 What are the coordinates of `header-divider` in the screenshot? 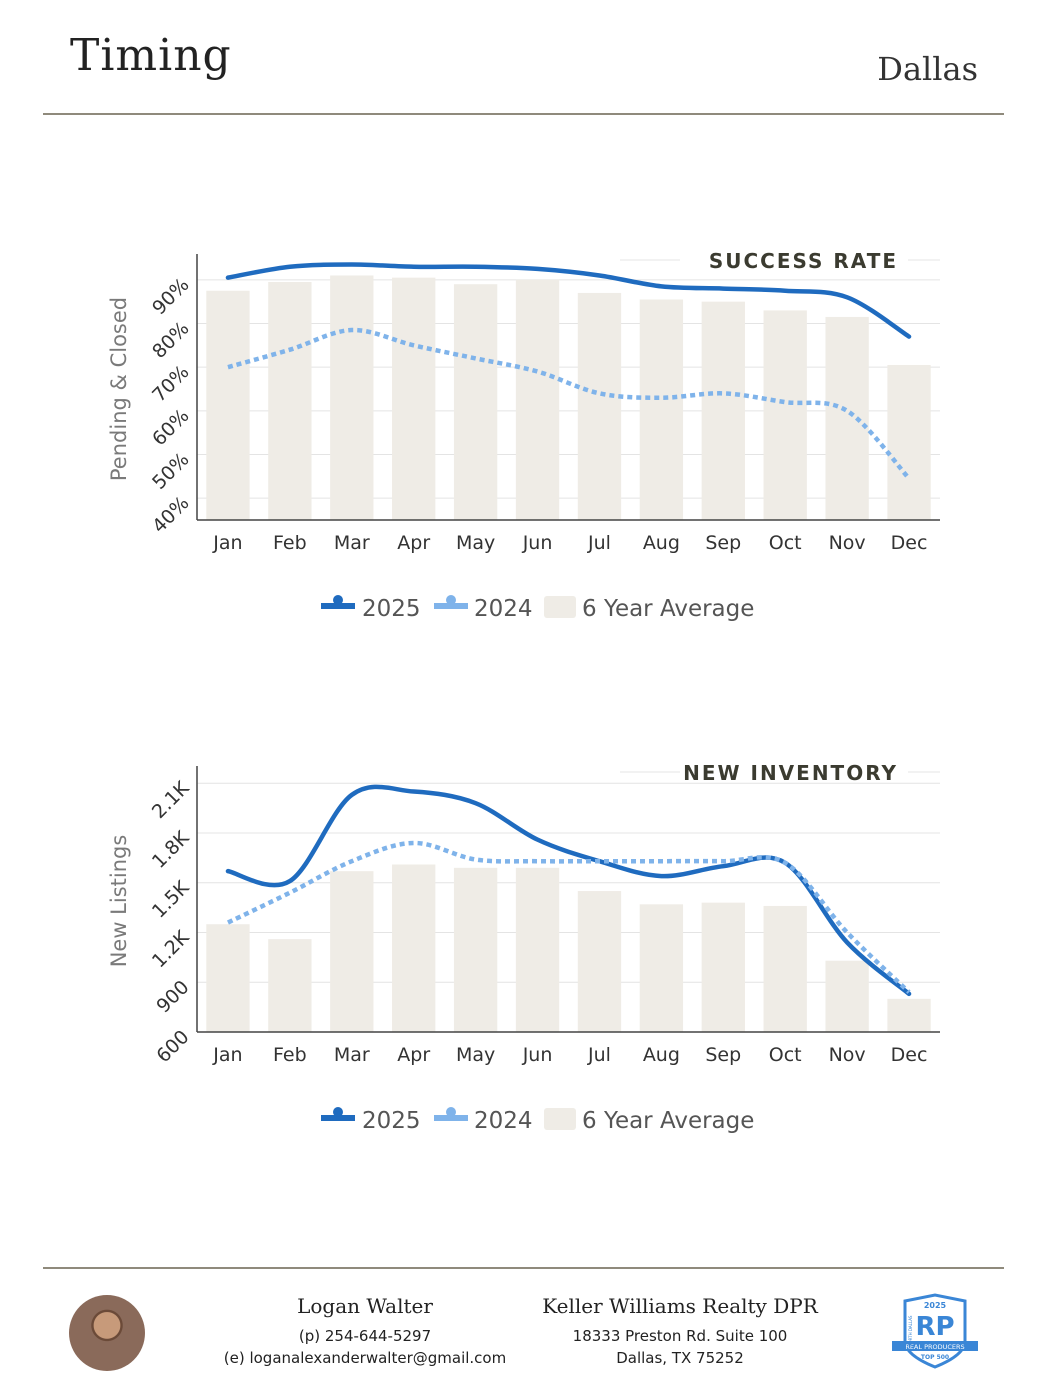 It's located at (523, 114).